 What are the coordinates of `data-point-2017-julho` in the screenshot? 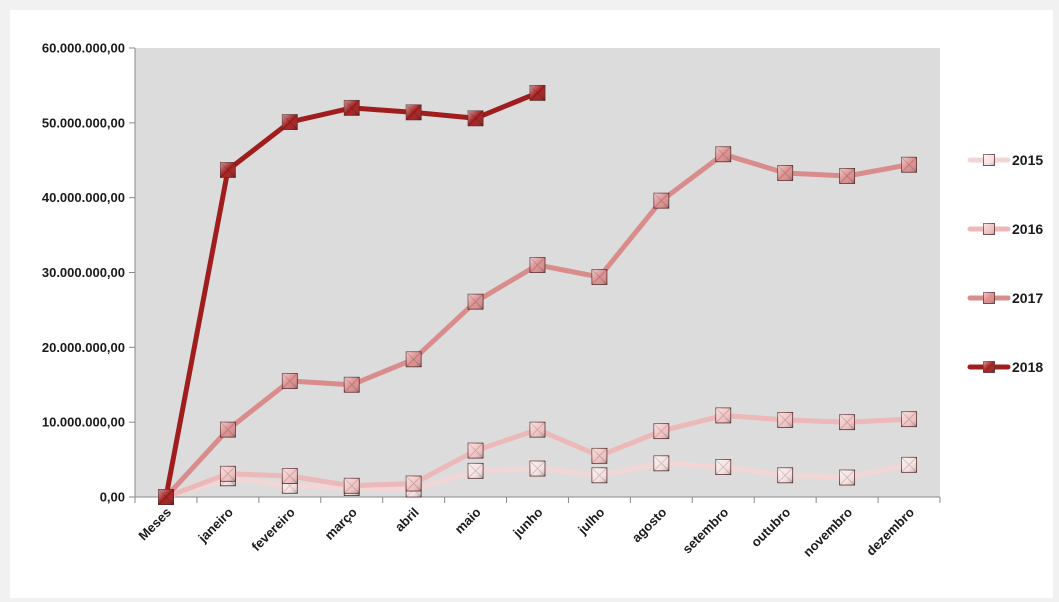 It's located at (599, 277).